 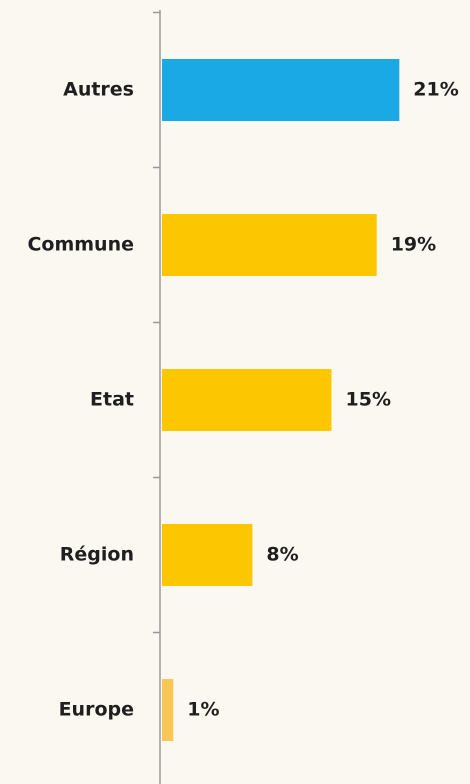 What do you see at coordinates (112, 400) in the screenshot?
I see `category-label: Etat` at bounding box center [112, 400].